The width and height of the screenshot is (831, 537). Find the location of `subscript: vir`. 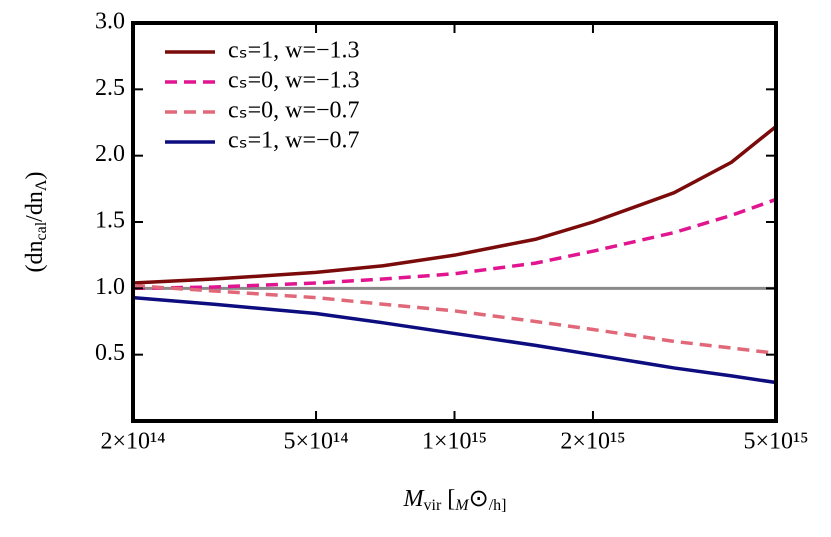

subscript: vir is located at coordinates (433, 505).